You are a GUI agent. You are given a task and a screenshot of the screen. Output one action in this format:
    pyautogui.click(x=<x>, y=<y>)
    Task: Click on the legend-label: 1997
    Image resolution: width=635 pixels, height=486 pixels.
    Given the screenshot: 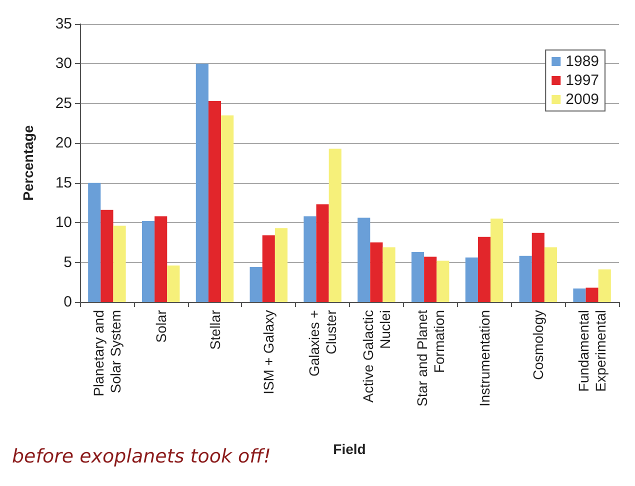 What is the action you would take?
    pyautogui.click(x=583, y=80)
    